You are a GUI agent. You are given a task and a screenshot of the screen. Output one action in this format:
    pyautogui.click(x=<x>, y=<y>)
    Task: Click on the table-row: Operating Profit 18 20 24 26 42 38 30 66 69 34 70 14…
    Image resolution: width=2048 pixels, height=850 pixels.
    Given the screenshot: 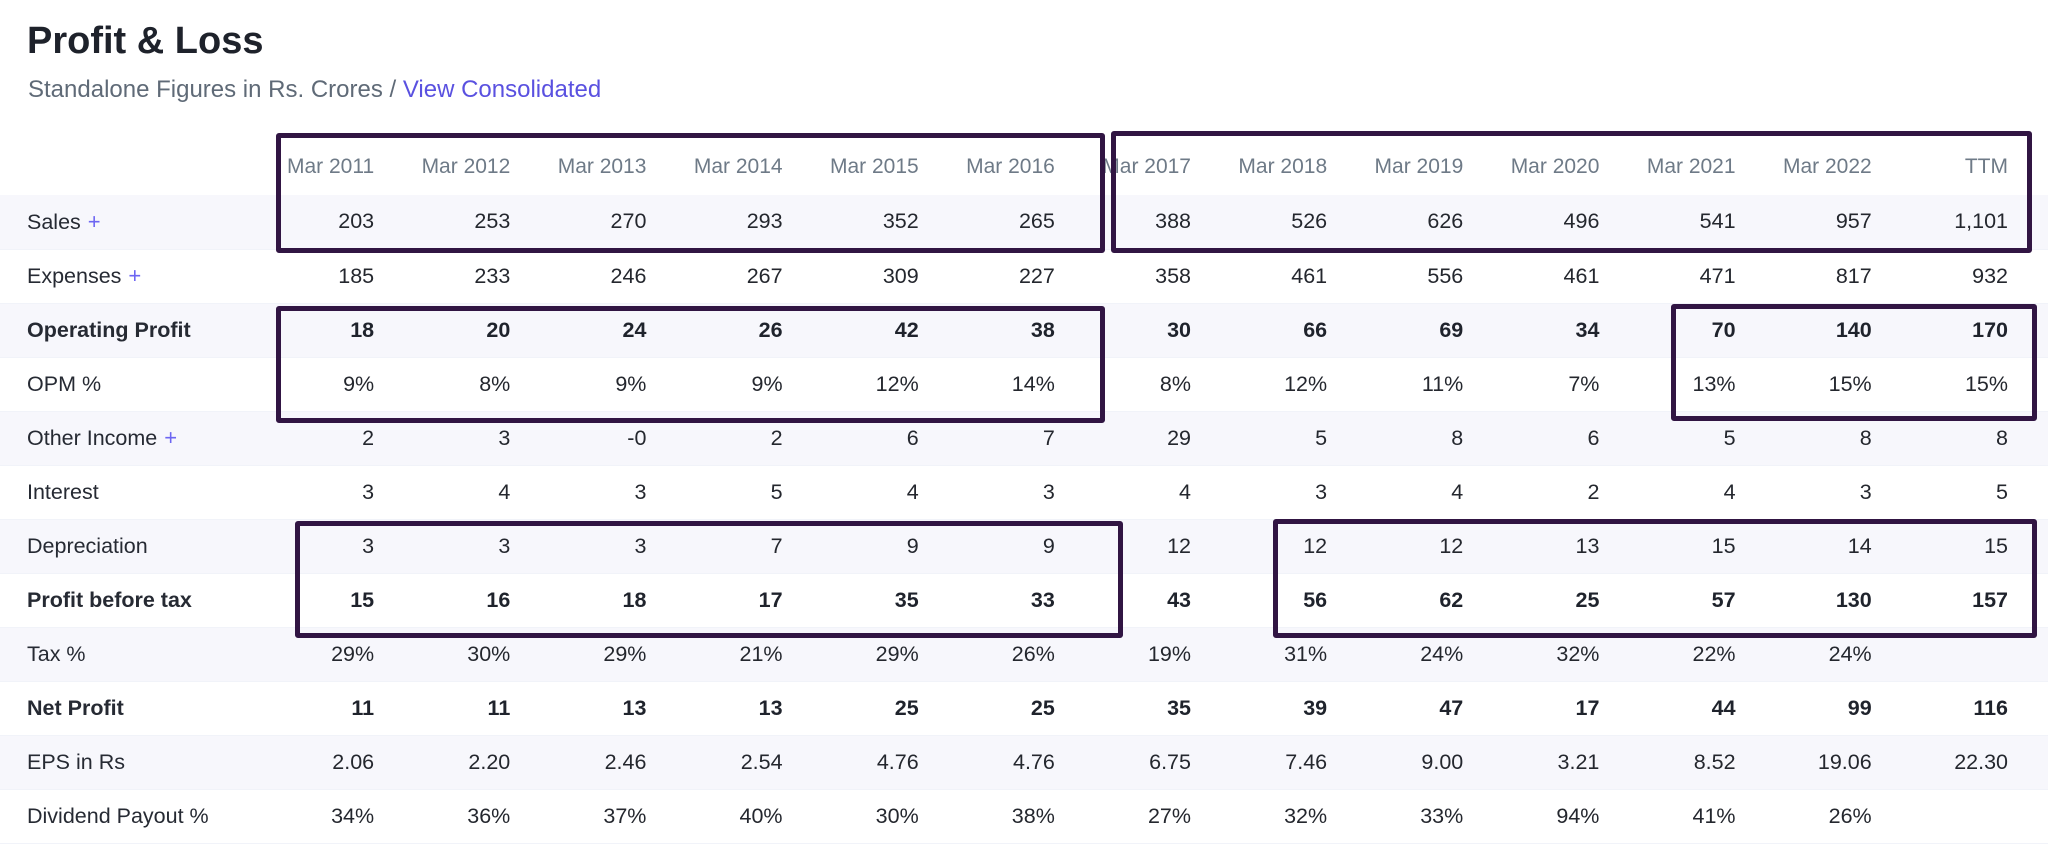 What is the action you would take?
    pyautogui.click(x=1024, y=330)
    